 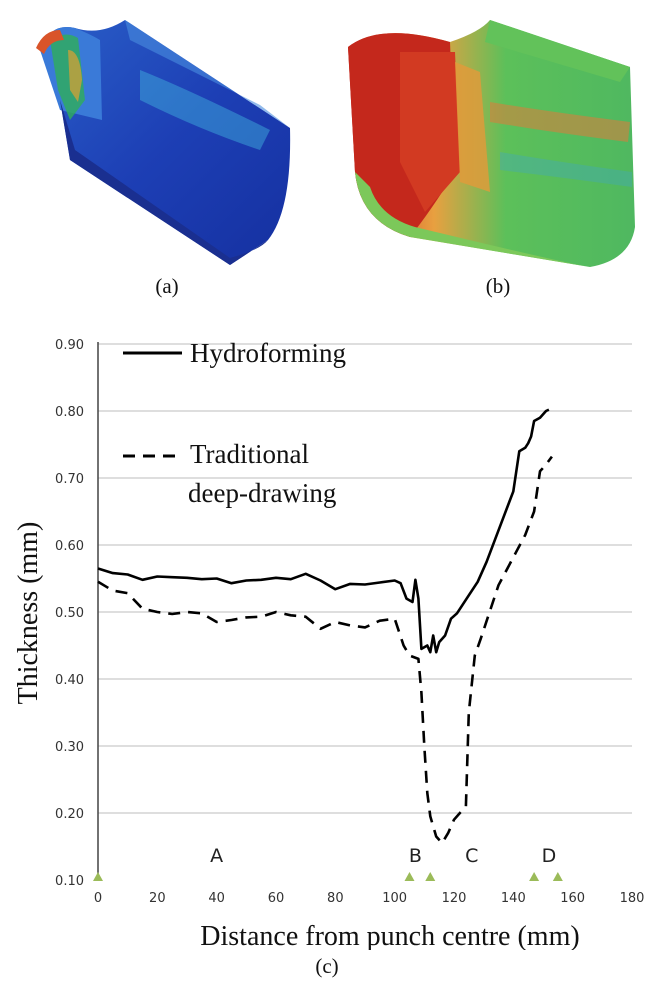 I want to click on region-label-c: C, so click(x=471, y=856).